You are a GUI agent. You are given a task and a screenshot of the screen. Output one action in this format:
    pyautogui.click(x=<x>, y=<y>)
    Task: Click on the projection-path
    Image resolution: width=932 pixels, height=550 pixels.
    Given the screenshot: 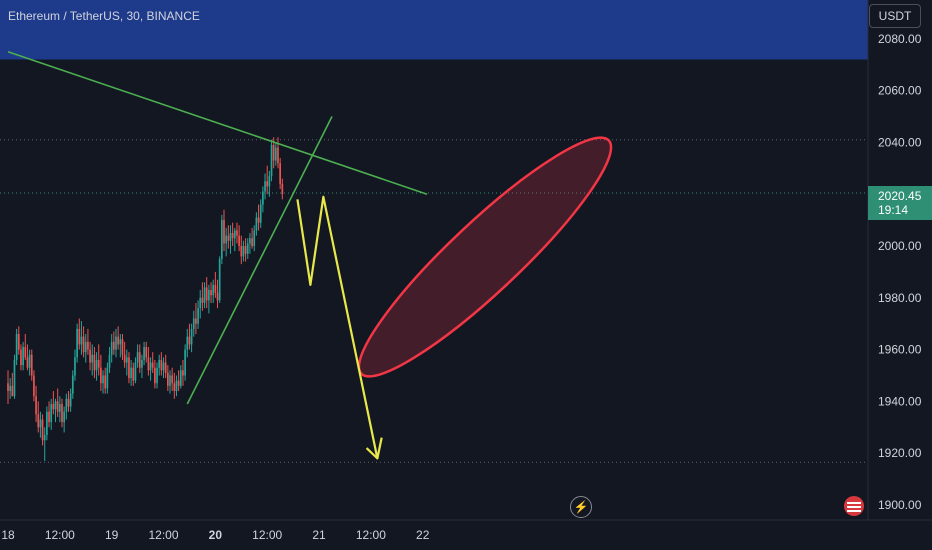 What is the action you would take?
    pyautogui.click(x=339, y=327)
    